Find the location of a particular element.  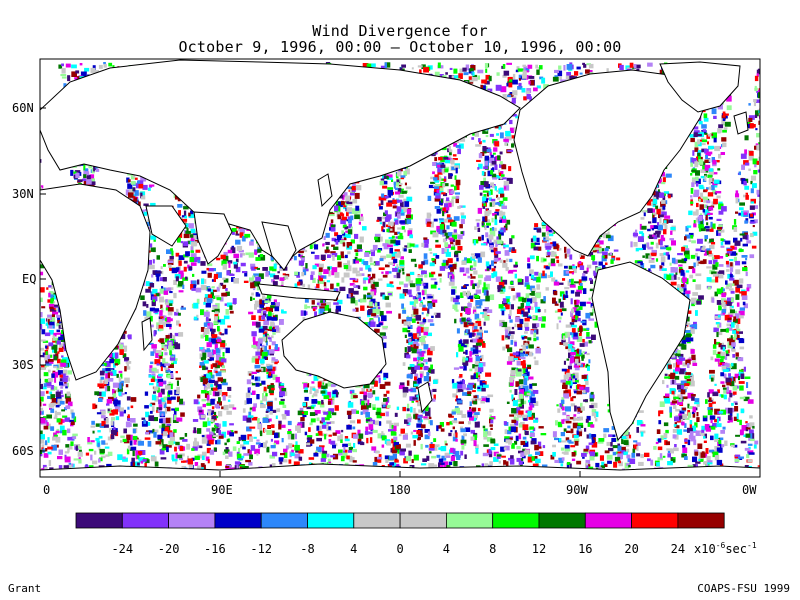

indonesia is located at coordinates (299, 292).